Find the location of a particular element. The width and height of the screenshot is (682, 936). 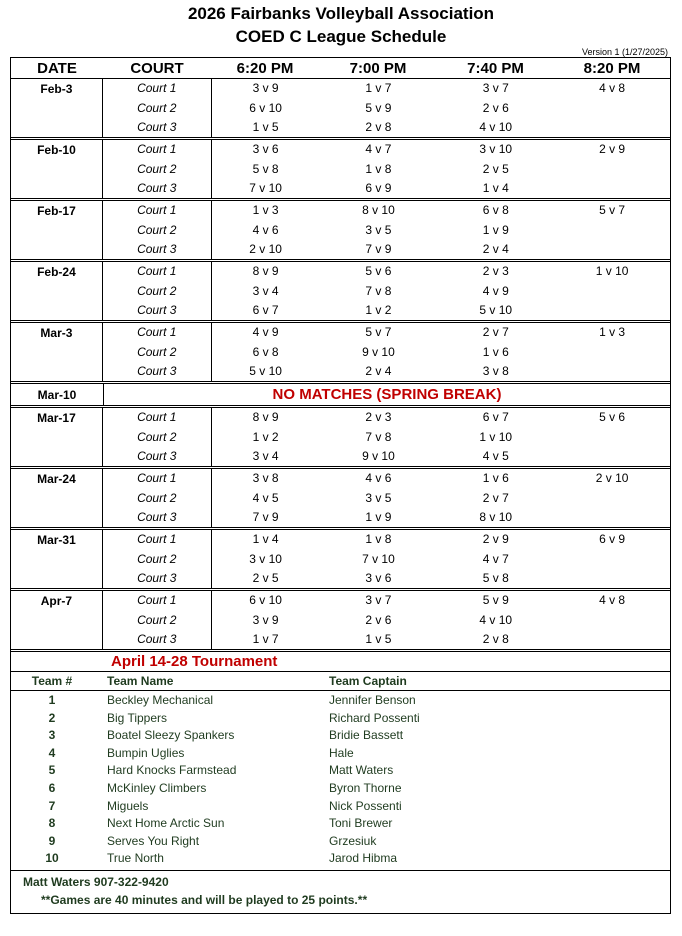

team-number: 5 is located at coordinates (52, 770).